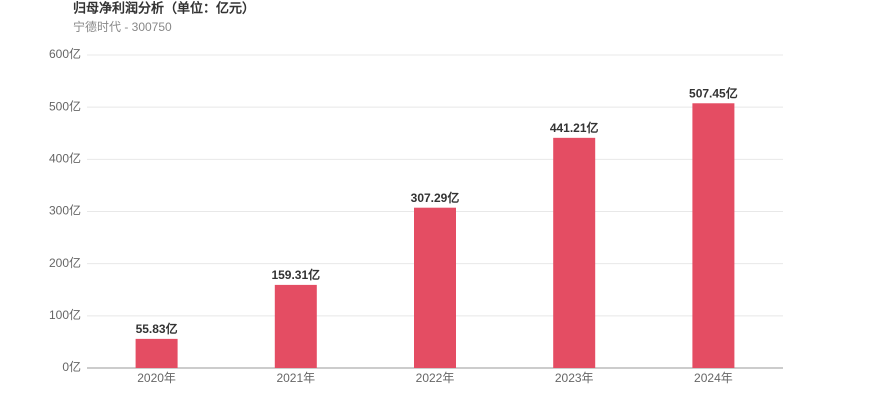 The height and width of the screenshot is (417, 870). What do you see at coordinates (65, 53) in the screenshot?
I see `y-tick-label: 600亿` at bounding box center [65, 53].